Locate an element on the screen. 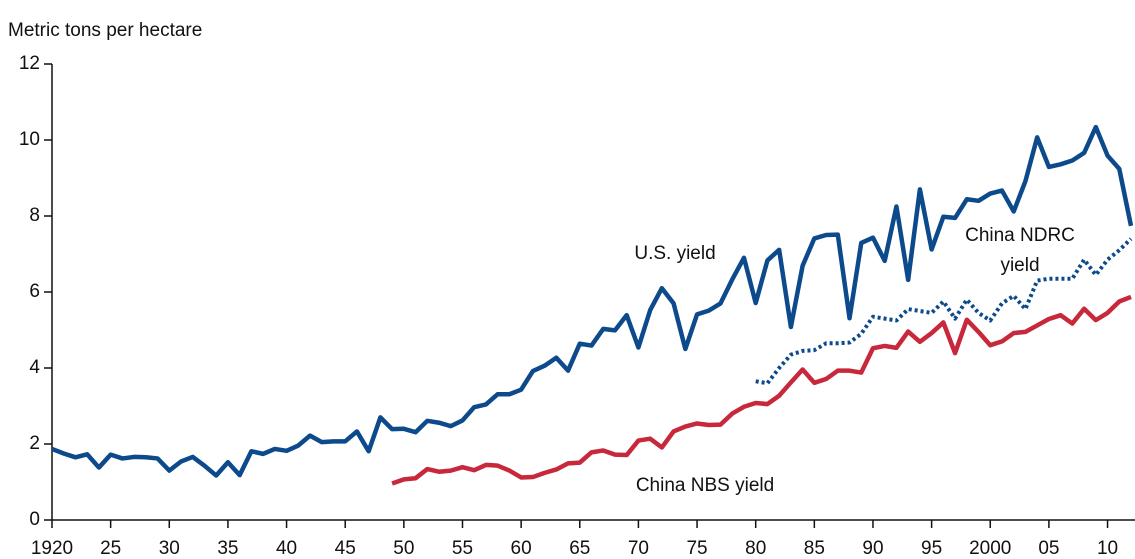 The height and width of the screenshot is (559, 1135). x-tick-label: 75 is located at coordinates (696, 548).